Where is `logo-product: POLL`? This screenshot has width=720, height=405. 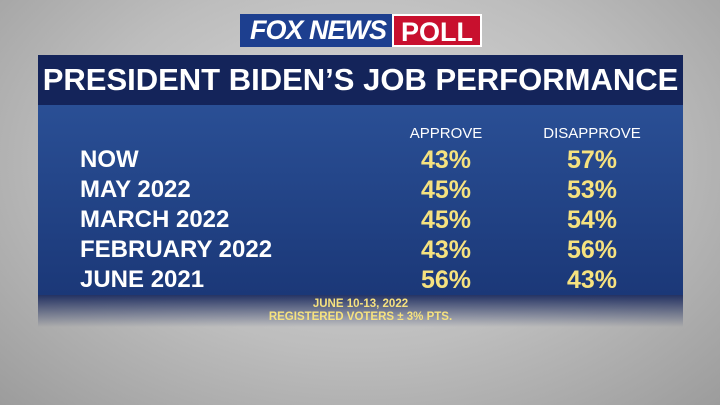 logo-product: POLL is located at coordinates (437, 30).